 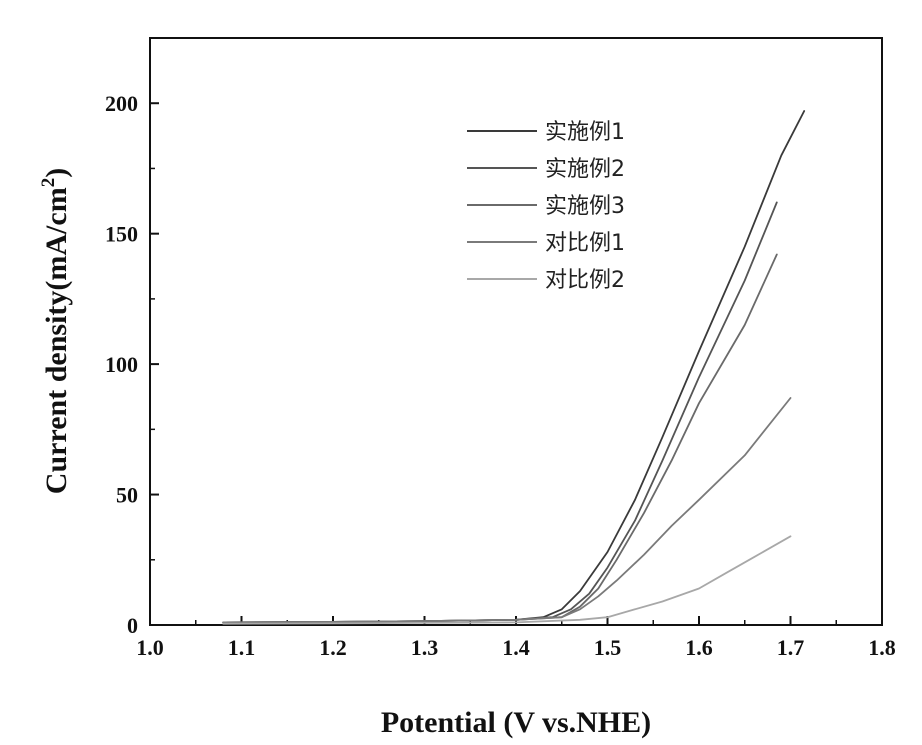 What do you see at coordinates (242, 647) in the screenshot?
I see `x-tick-label: 1.1` at bounding box center [242, 647].